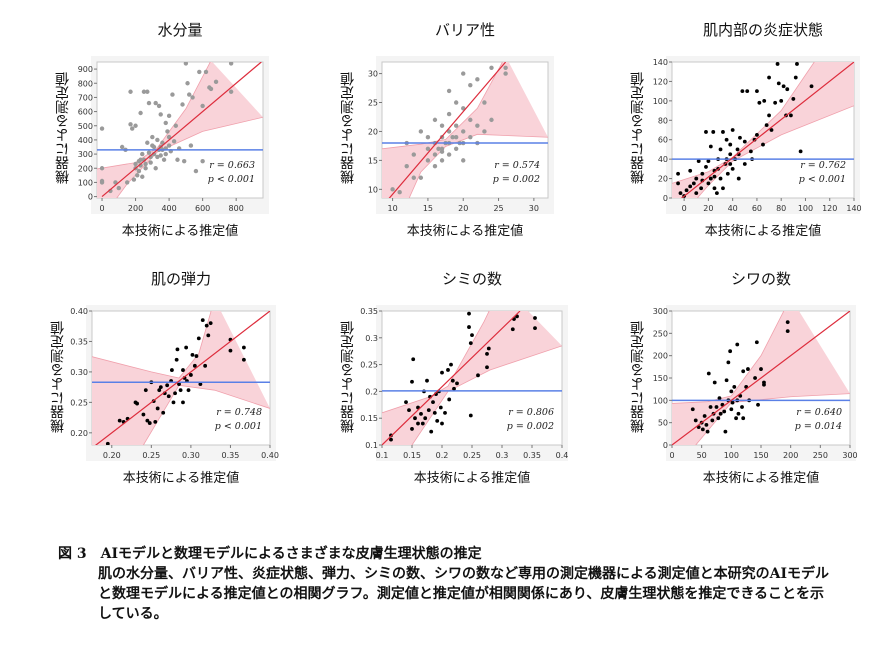 This screenshot has height=650, width=892. I want to click on x-tick-label: 20, so click(463, 208).